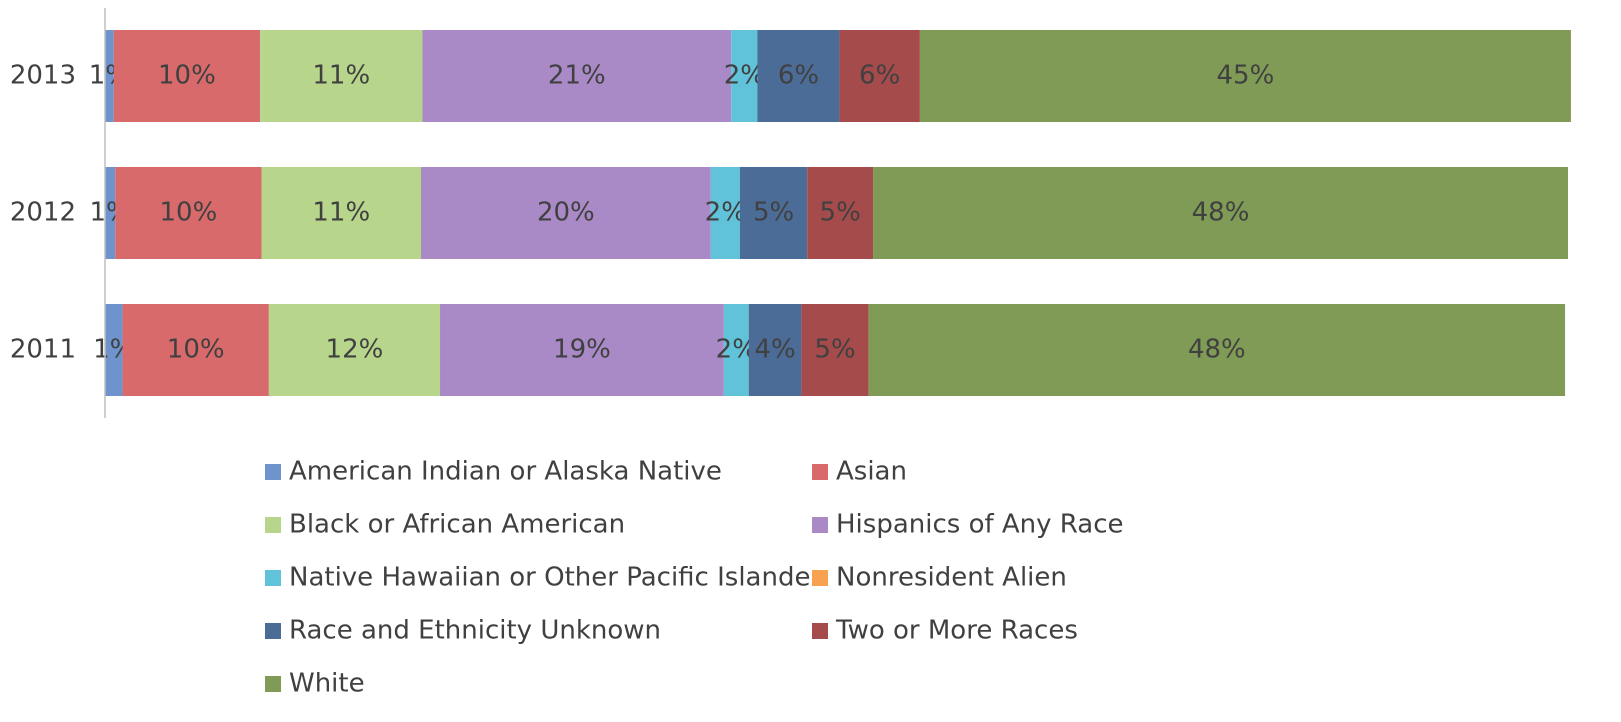 This screenshot has height=722, width=1621. I want to click on legend-label: White, so click(327, 684).